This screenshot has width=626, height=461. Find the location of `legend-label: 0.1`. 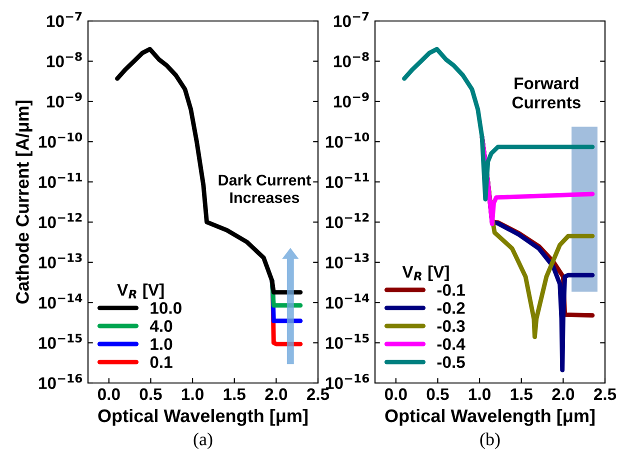

legend-label: 0.1 is located at coordinates (161, 362).